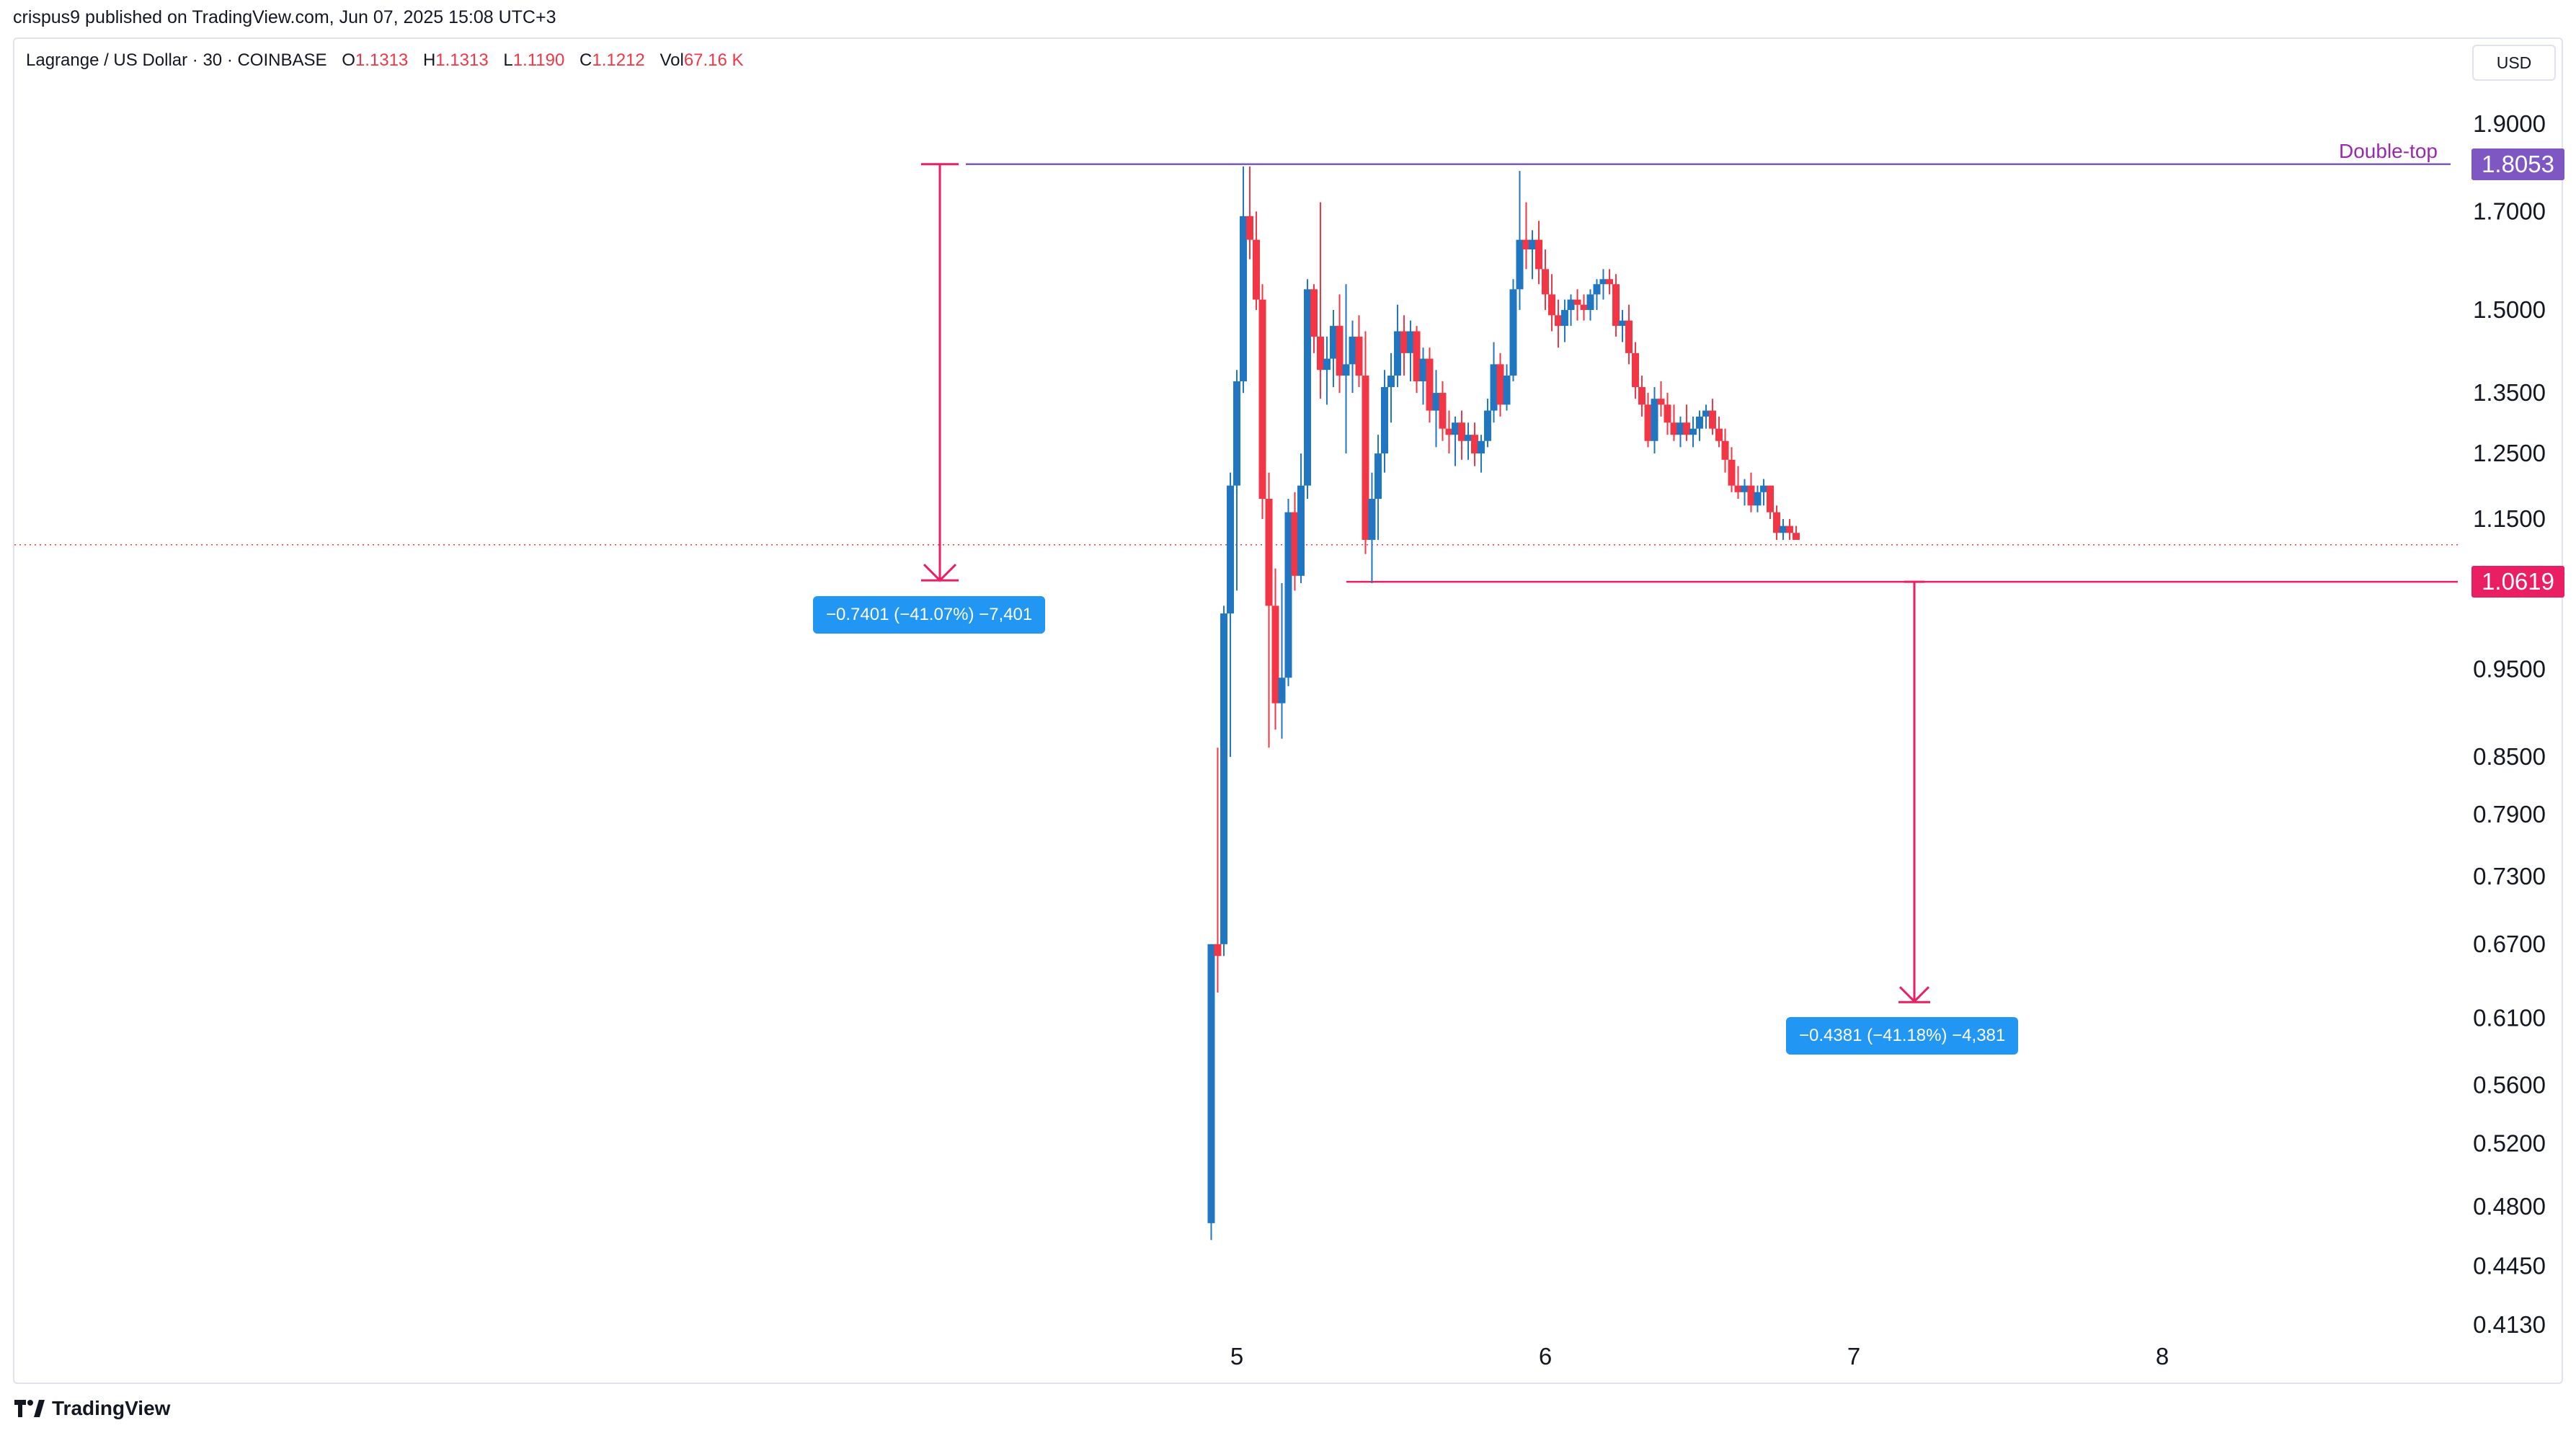 Image resolution: width=2576 pixels, height=1433 pixels. Describe the element at coordinates (2509, 669) in the screenshot. I see `price-tick-label: 0.9500` at that location.